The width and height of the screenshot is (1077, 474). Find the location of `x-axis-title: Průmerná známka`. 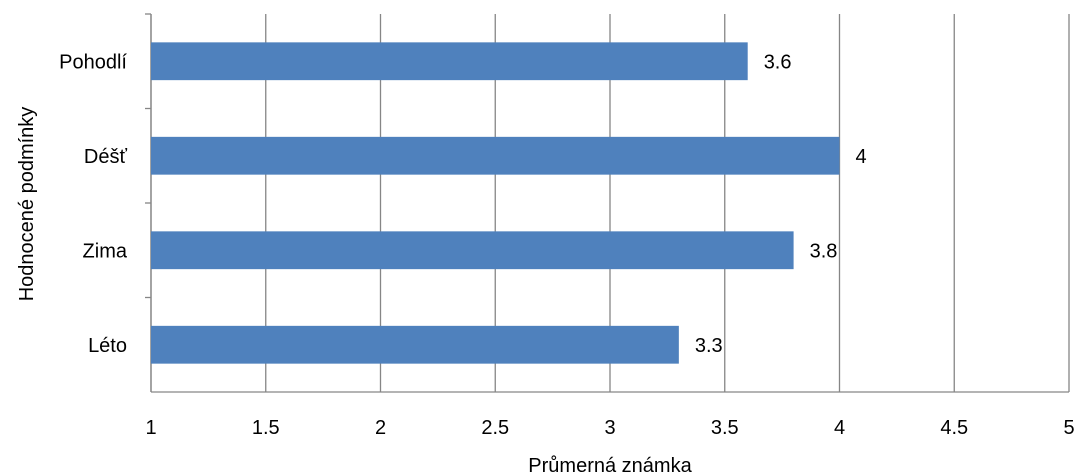

x-axis-title: Průmerná známka is located at coordinates (610, 464).